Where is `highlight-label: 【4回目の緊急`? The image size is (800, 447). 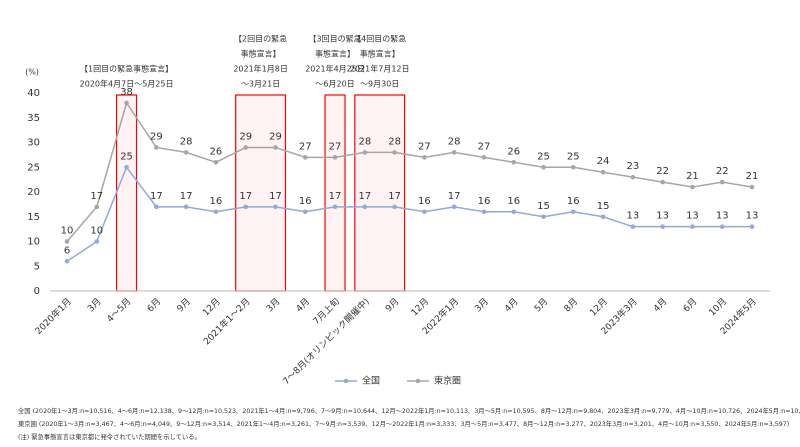 highlight-label: 【4回目の緊急 is located at coordinates (379, 39).